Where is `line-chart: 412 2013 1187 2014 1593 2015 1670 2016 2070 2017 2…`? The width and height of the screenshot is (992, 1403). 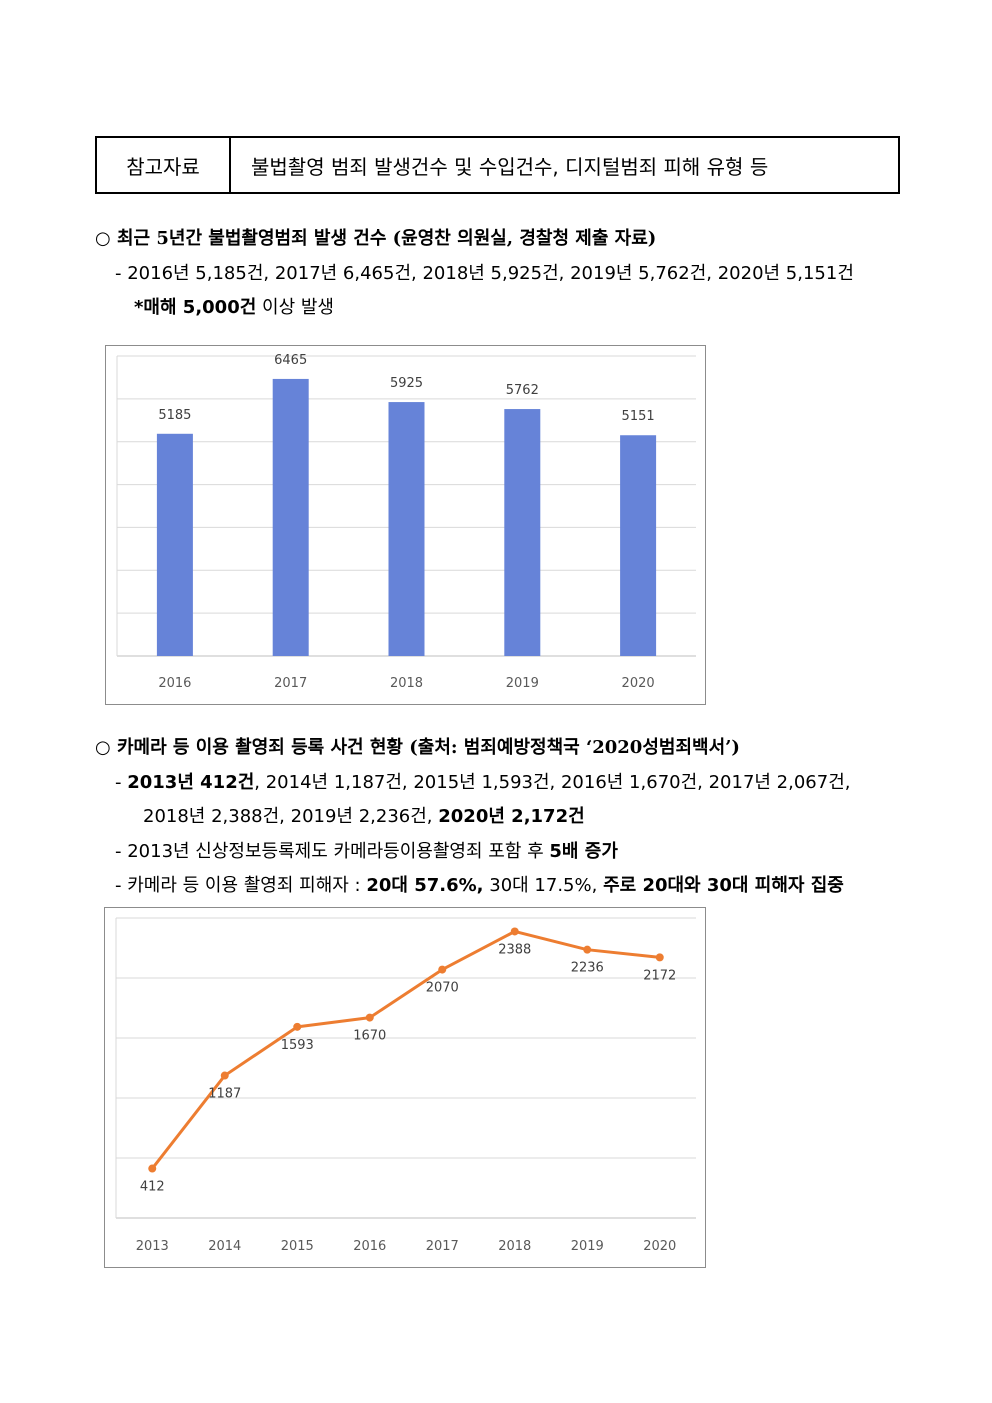 line-chart: 412 2013 1187 2014 1593 2015 1670 2016 2070 2017 2… is located at coordinates (405, 1085).